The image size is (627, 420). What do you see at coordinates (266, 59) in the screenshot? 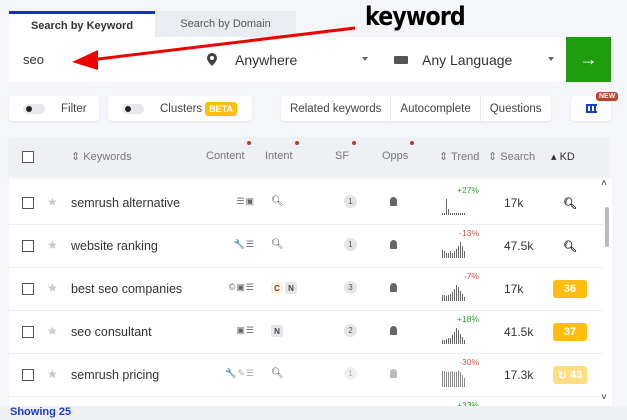
I see `location-value: Anywhere` at bounding box center [266, 59].